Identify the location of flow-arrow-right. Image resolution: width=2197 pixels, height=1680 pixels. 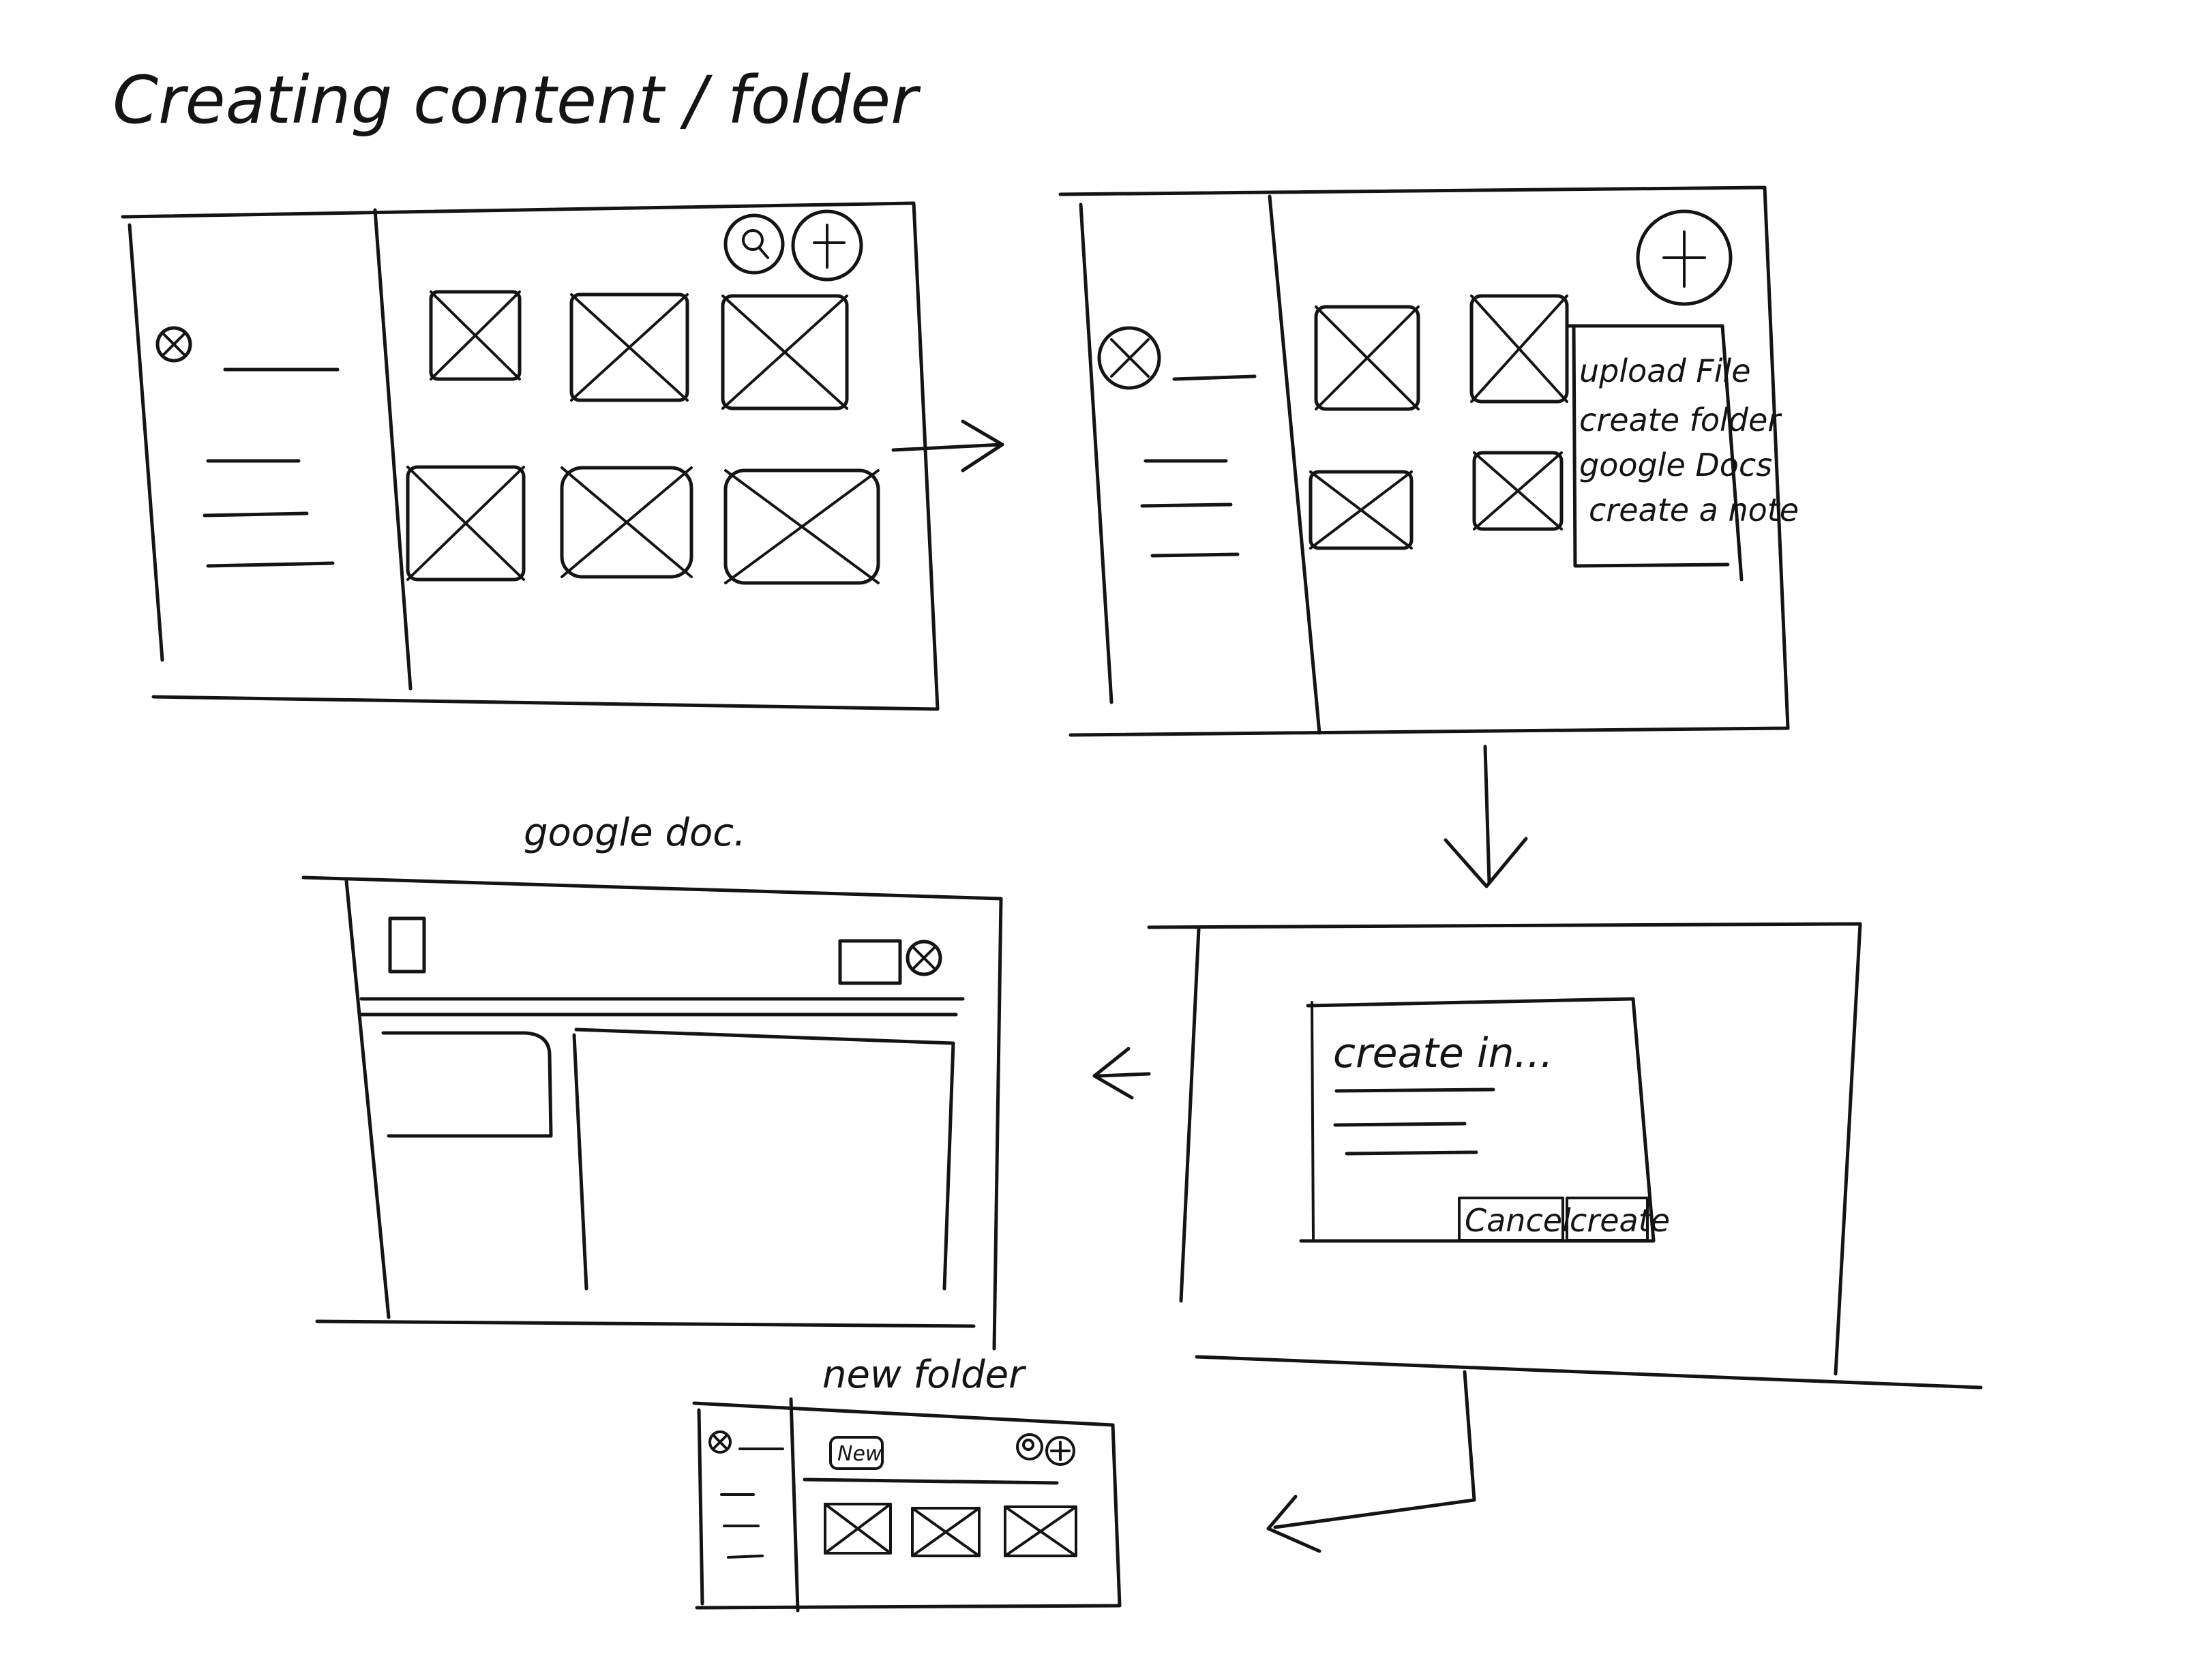
(948, 445).